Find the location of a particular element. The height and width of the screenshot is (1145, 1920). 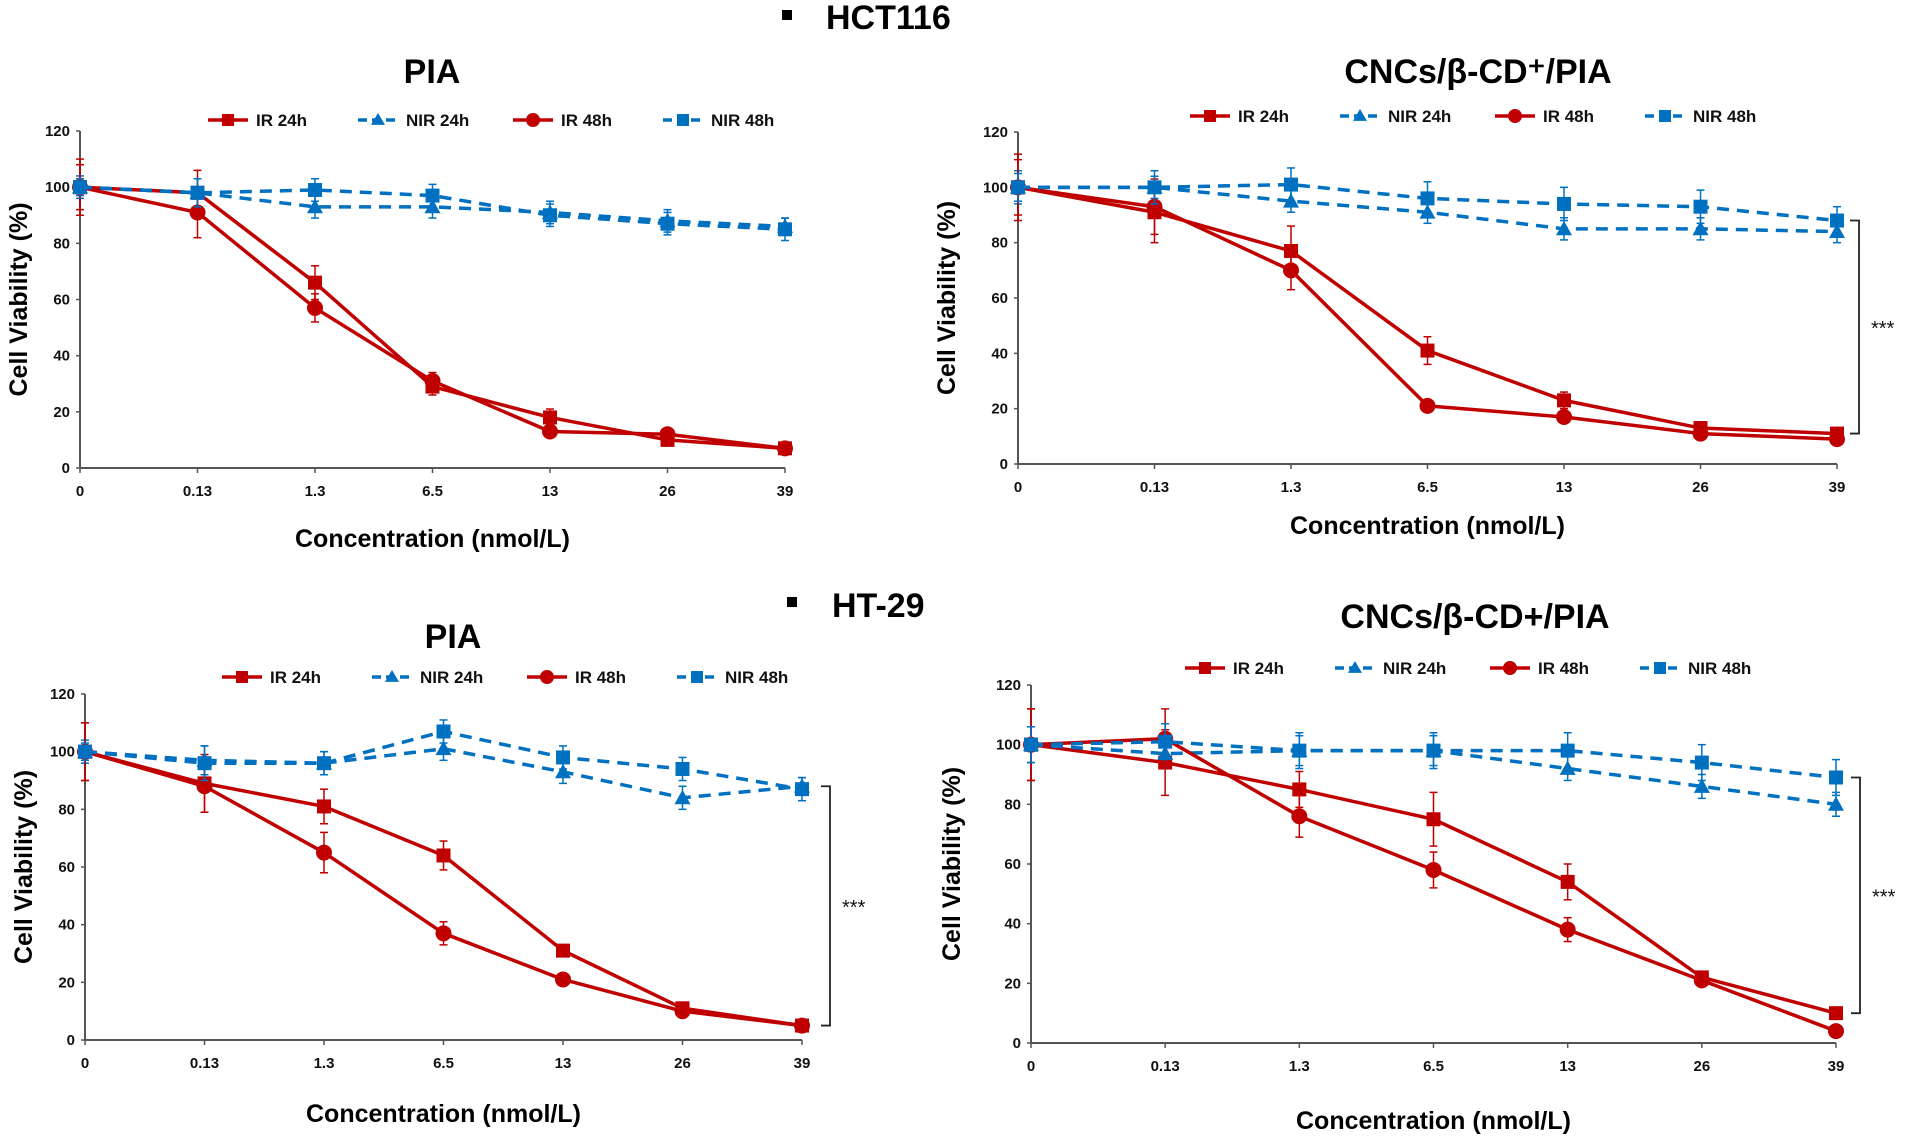

series-ir-24h is located at coordinates (443, 877).